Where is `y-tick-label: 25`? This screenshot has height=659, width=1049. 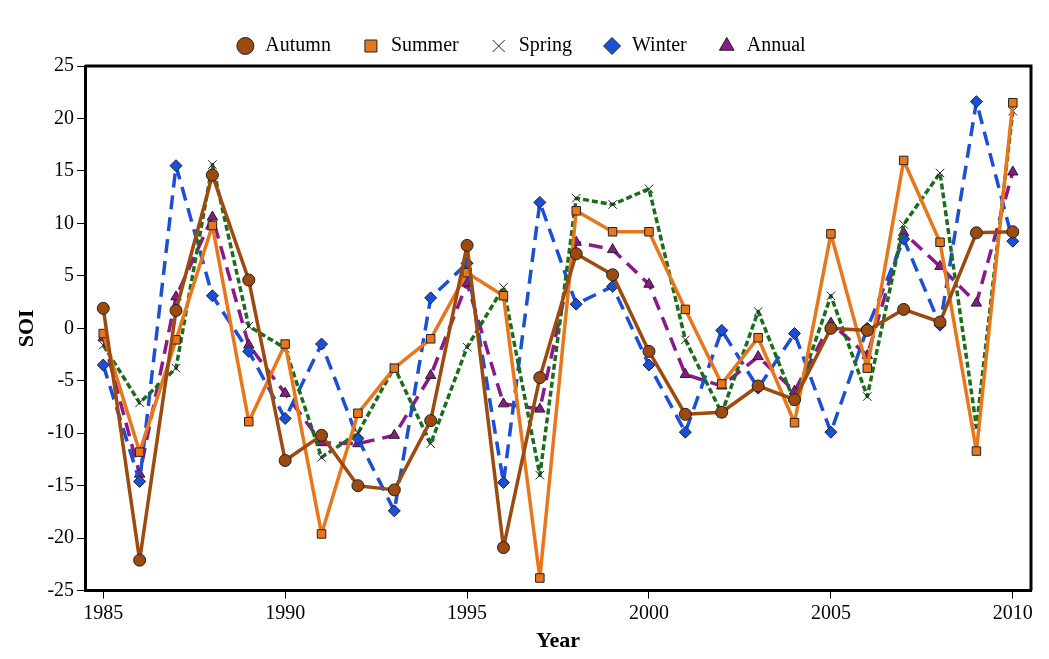 y-tick-label: 25 is located at coordinates (64, 64).